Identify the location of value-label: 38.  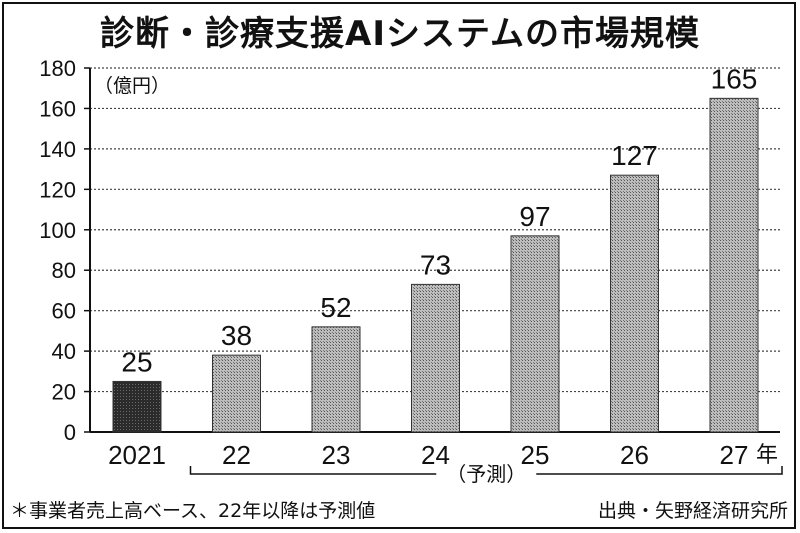
(236, 335).